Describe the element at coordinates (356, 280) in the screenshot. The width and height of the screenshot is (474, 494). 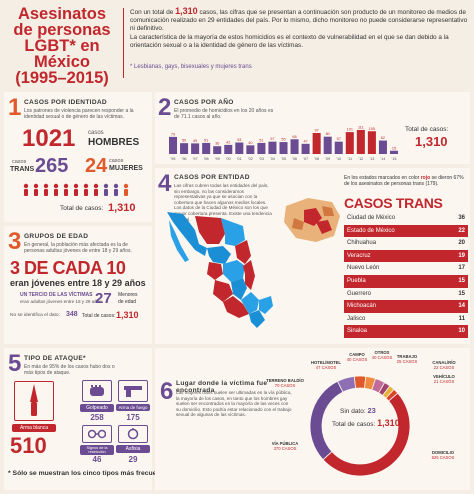
I see `state-name: Puebla` at that location.